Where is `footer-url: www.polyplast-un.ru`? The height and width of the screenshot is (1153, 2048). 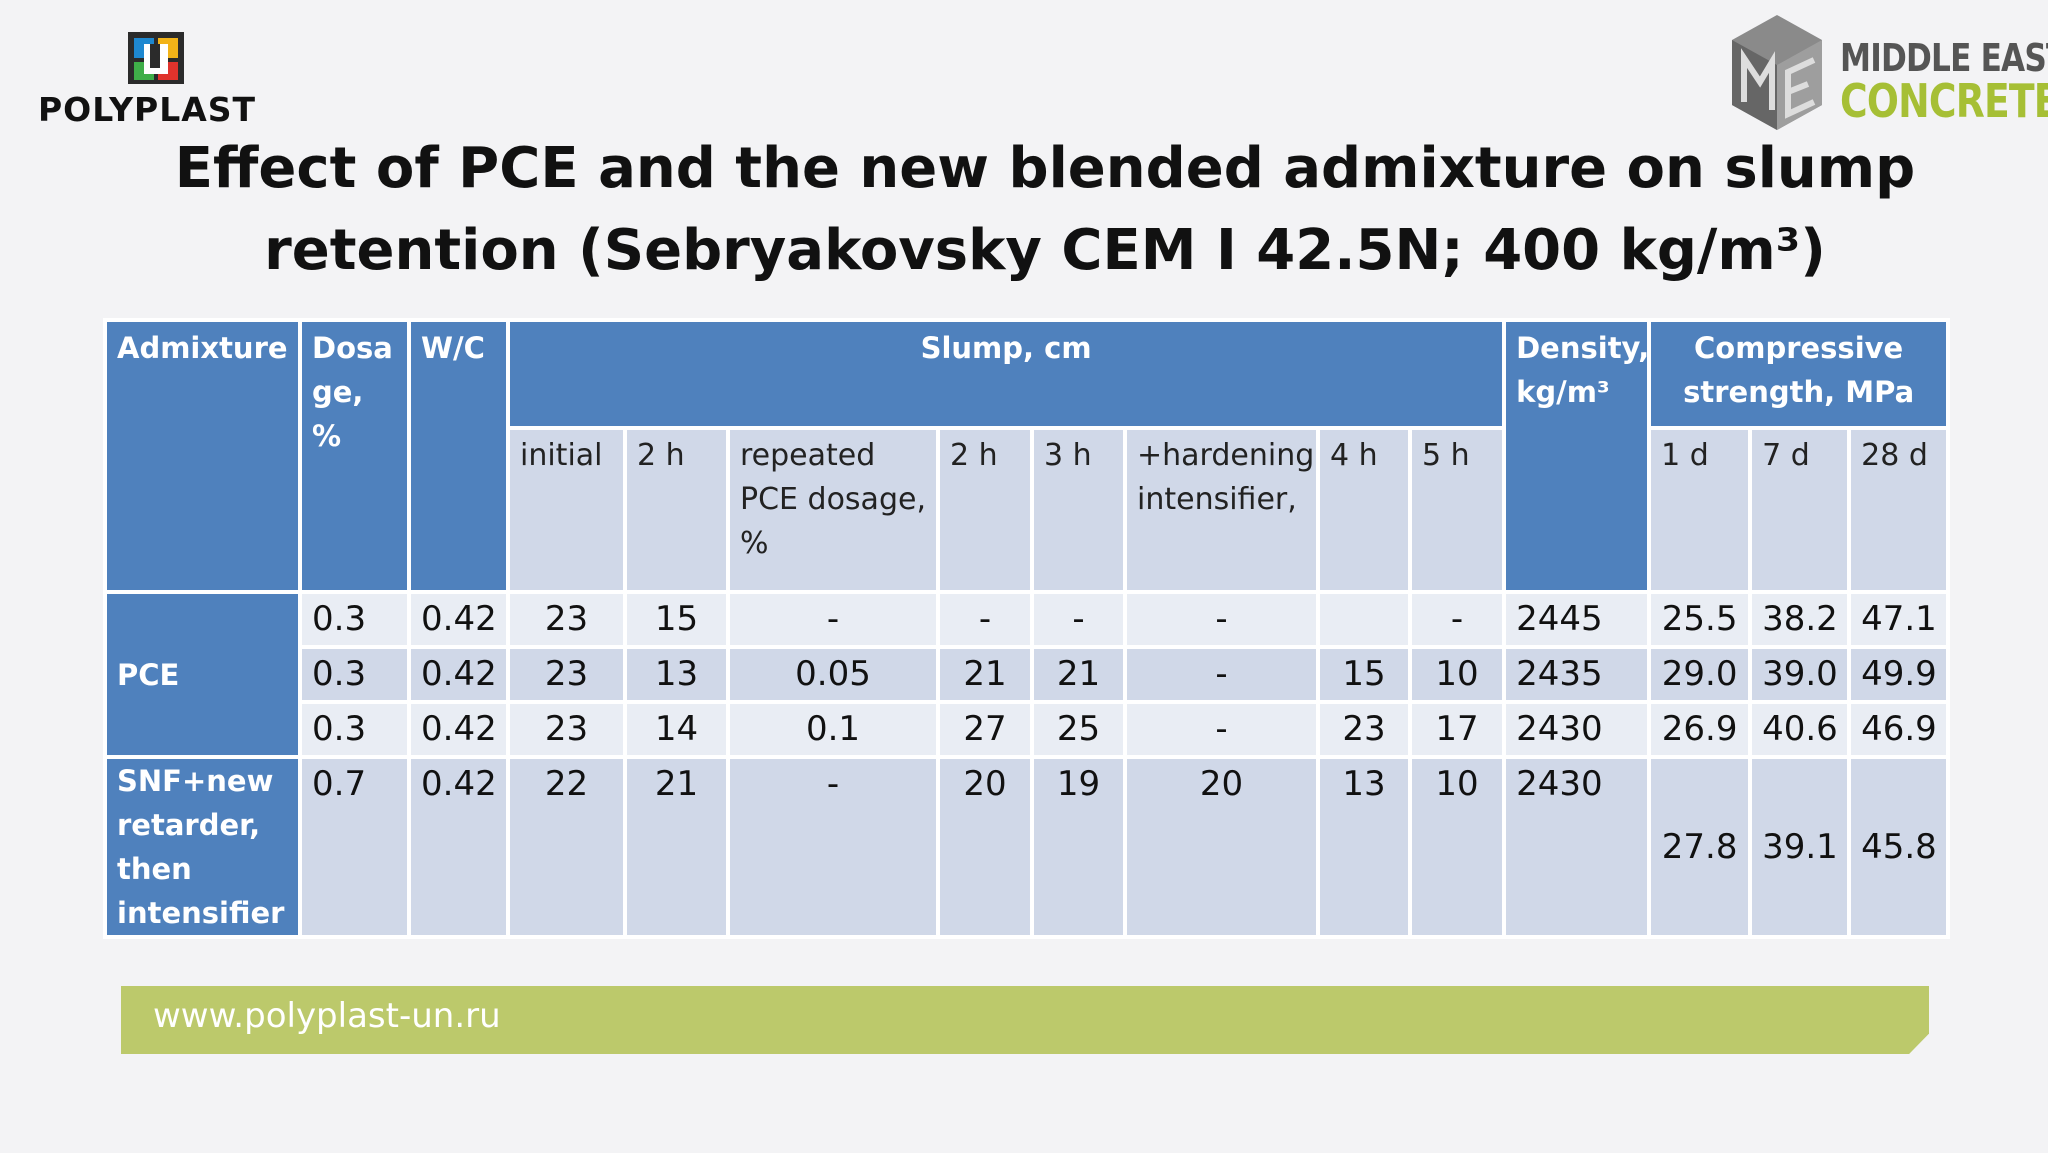 footer-url: www.polyplast-un.ru is located at coordinates (327, 1016).